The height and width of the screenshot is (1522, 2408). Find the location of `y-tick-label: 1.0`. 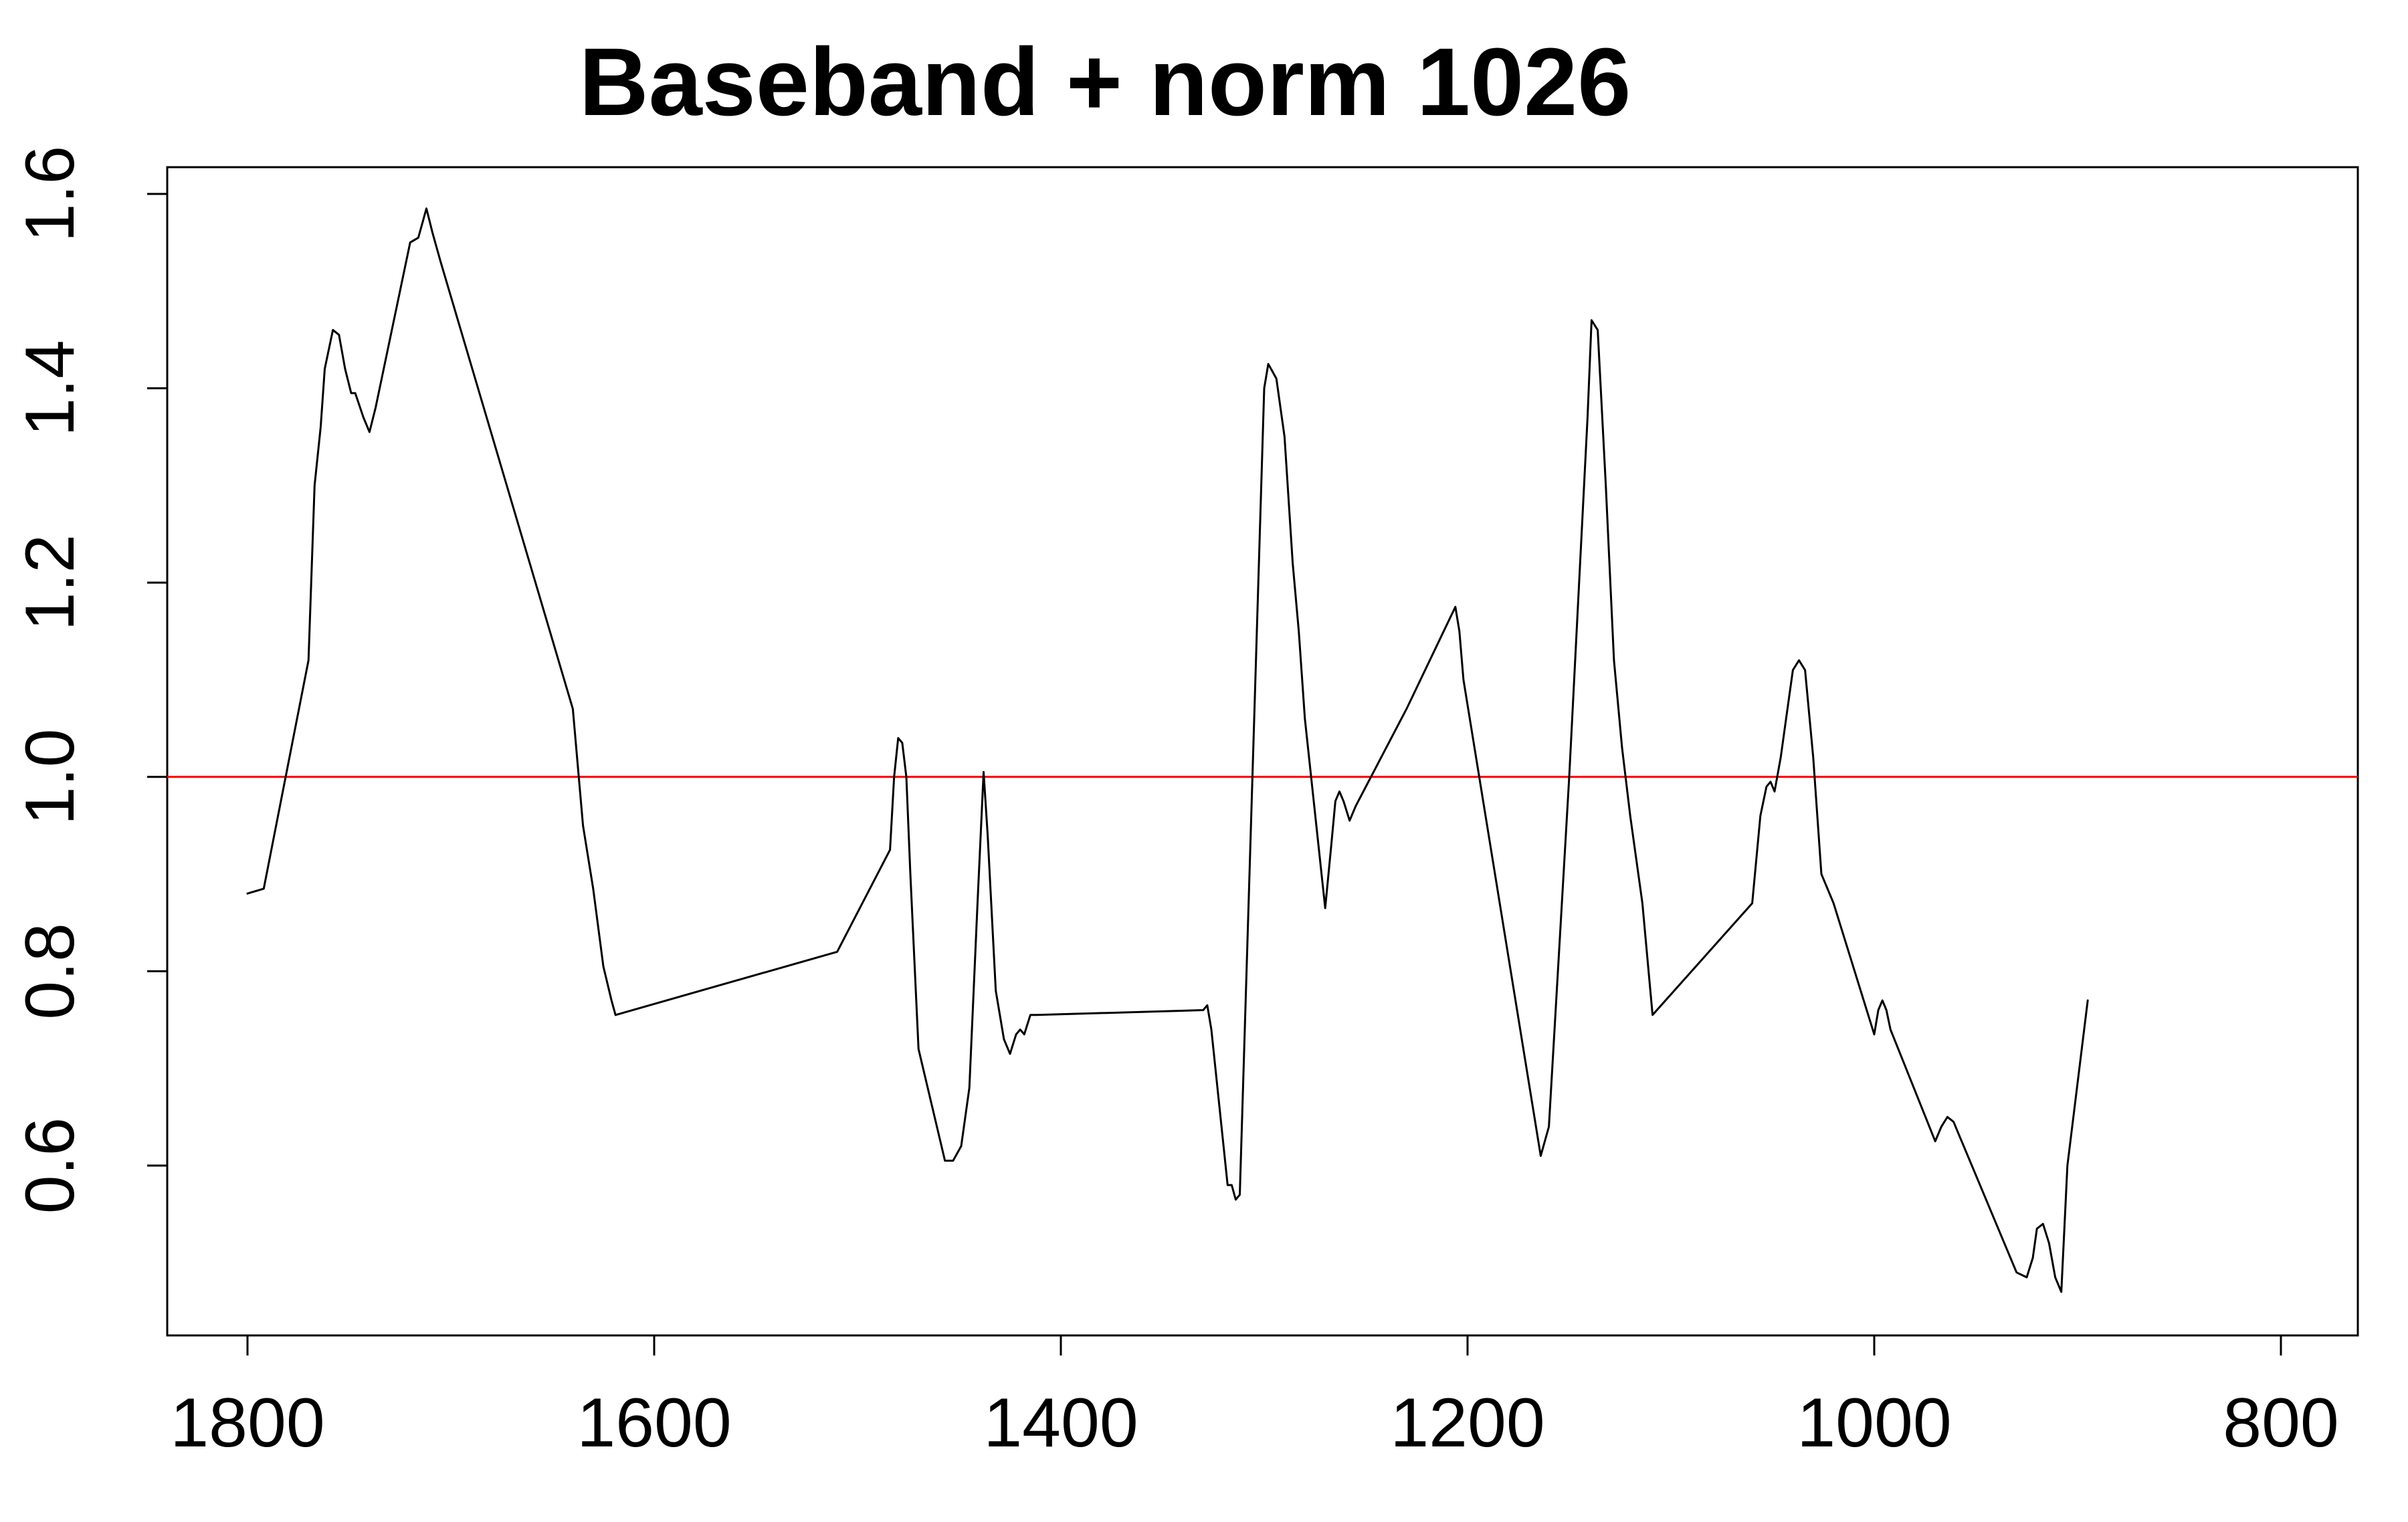

y-tick-label: 1.0 is located at coordinates (50, 777).